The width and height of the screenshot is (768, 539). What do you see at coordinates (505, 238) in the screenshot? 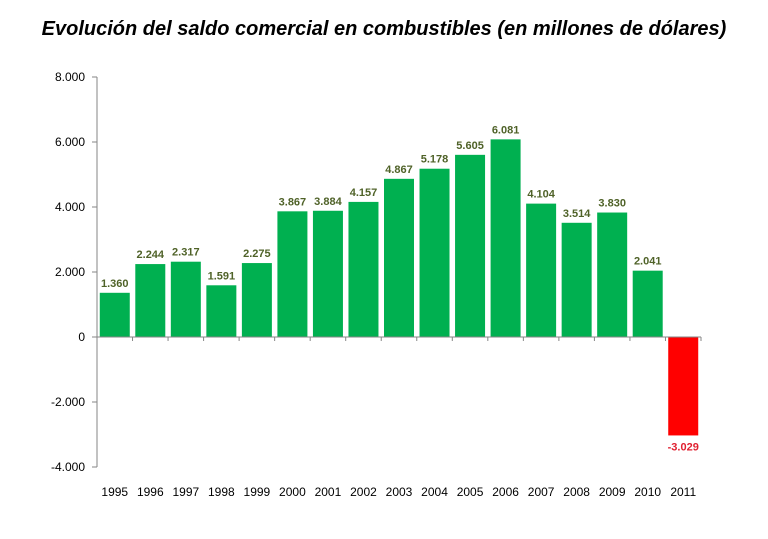
I see `bar-2006` at bounding box center [505, 238].